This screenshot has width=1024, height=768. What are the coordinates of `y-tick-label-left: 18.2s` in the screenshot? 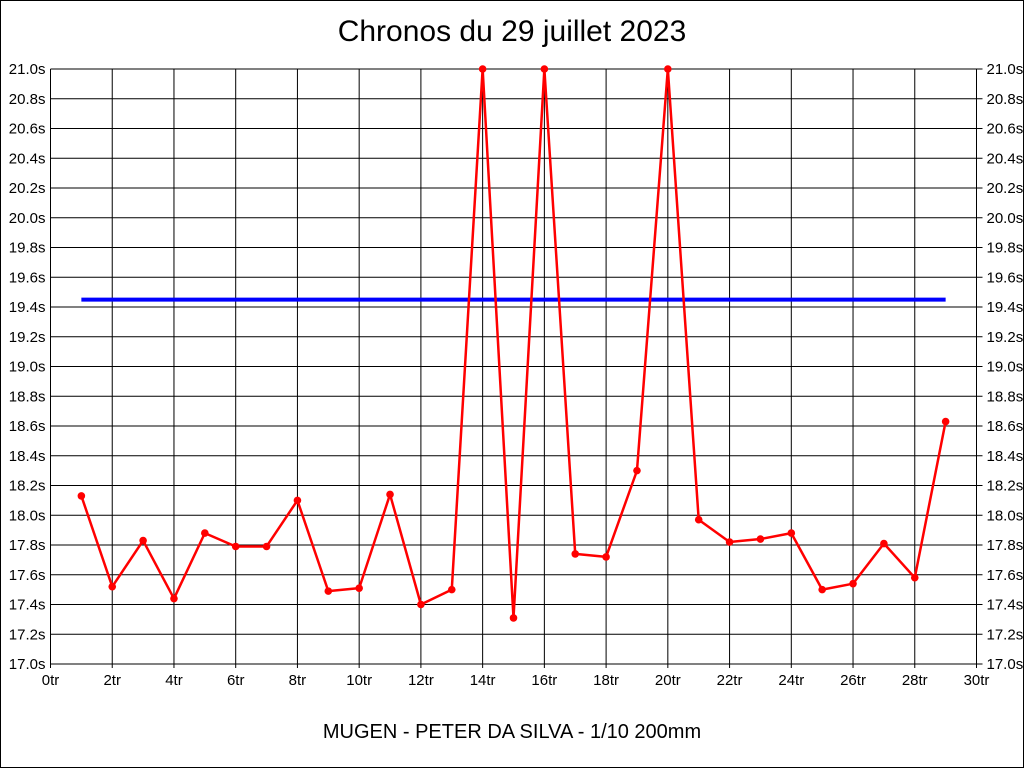 It's located at (27, 486).